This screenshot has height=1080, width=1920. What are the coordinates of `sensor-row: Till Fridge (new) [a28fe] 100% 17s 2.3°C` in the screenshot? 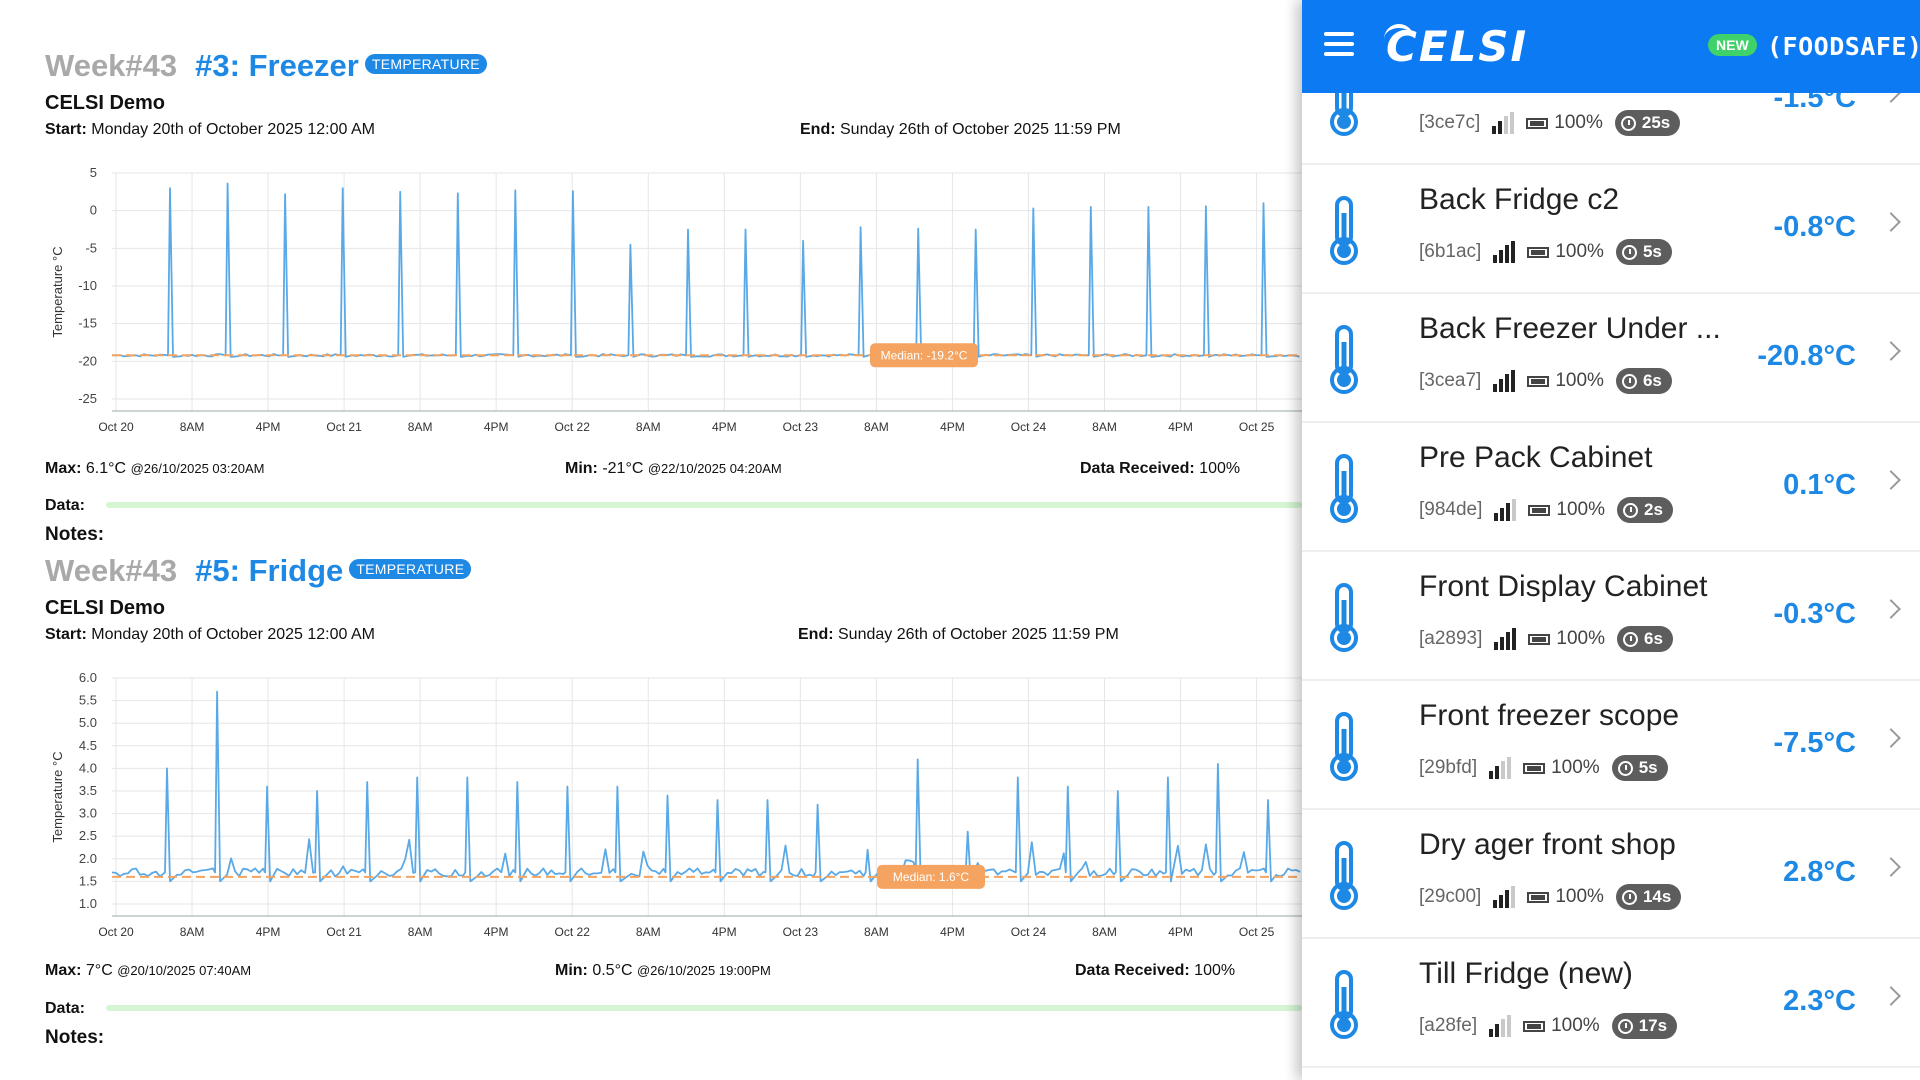 It's located at (1611, 1003).